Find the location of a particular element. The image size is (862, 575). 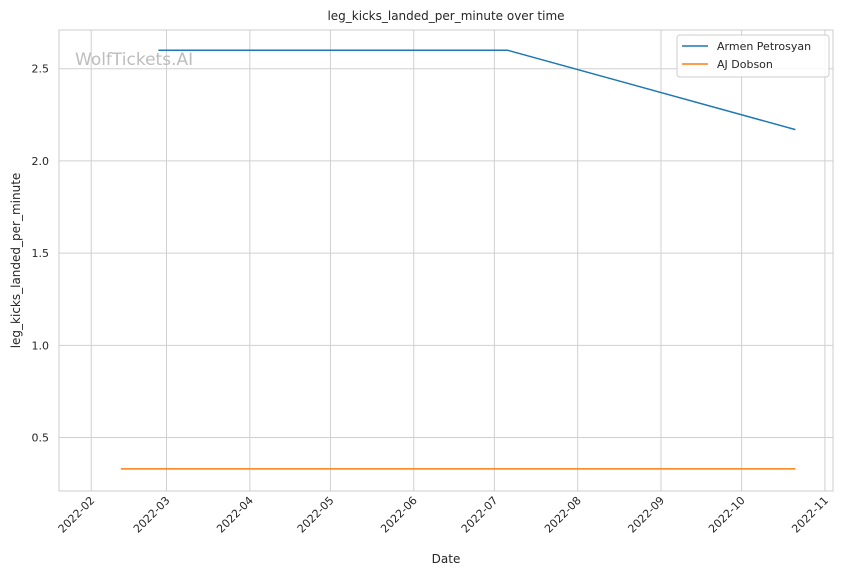

legend-entry: AJ Dobson is located at coordinates (745, 64).